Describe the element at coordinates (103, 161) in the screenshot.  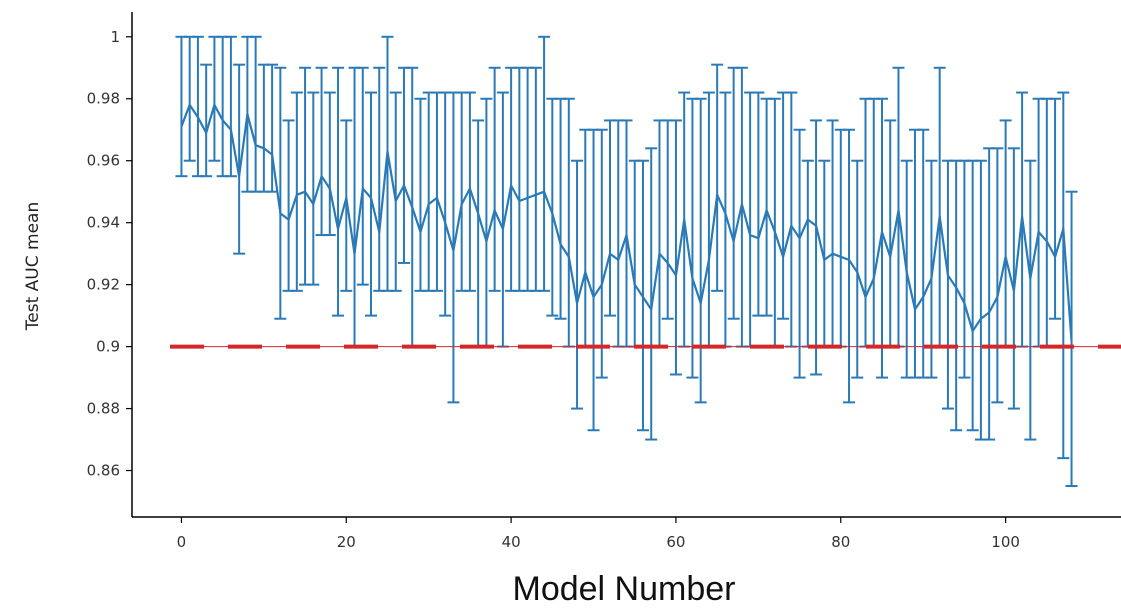
I see `y-tick-label: 0.96` at that location.